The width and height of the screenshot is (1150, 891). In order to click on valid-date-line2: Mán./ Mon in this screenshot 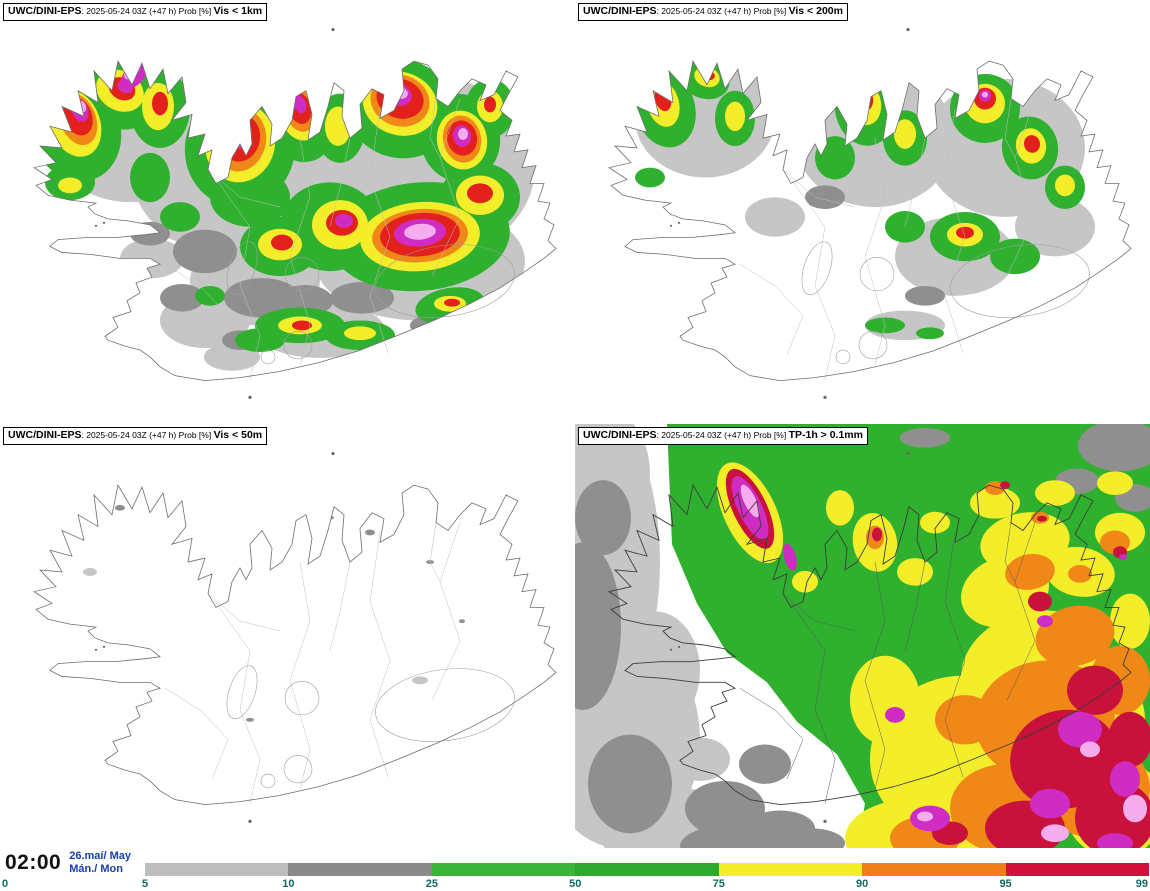, I will do `click(96, 868)`.